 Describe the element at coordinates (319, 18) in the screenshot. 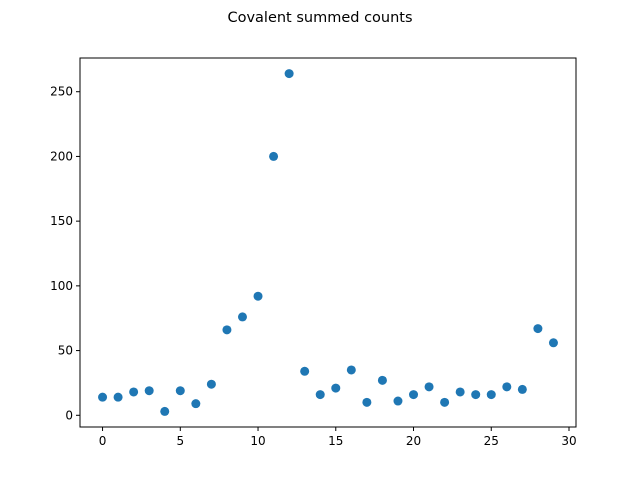

I see `chart-title: Covalent summed counts` at that location.